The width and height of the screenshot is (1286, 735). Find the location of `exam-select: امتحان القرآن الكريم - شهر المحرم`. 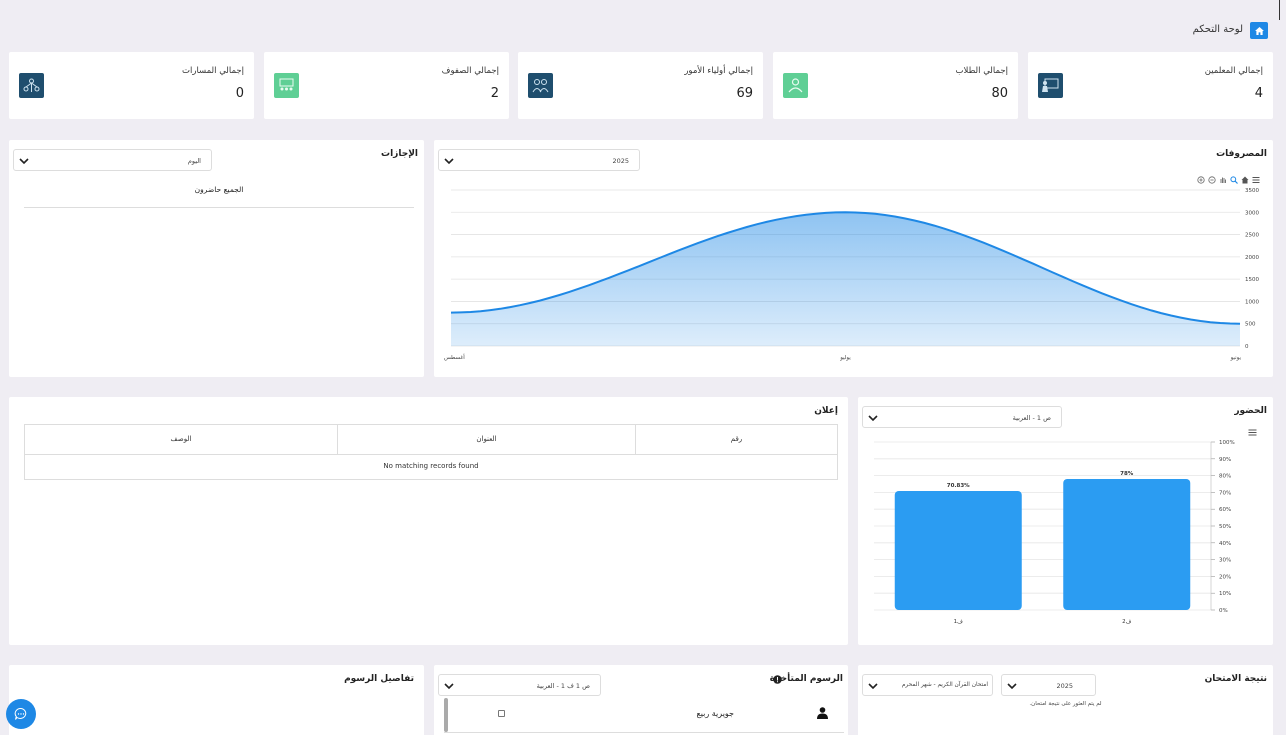

exam-select: امتحان القرآن الكريم - شهر المحرم is located at coordinates (927, 685).